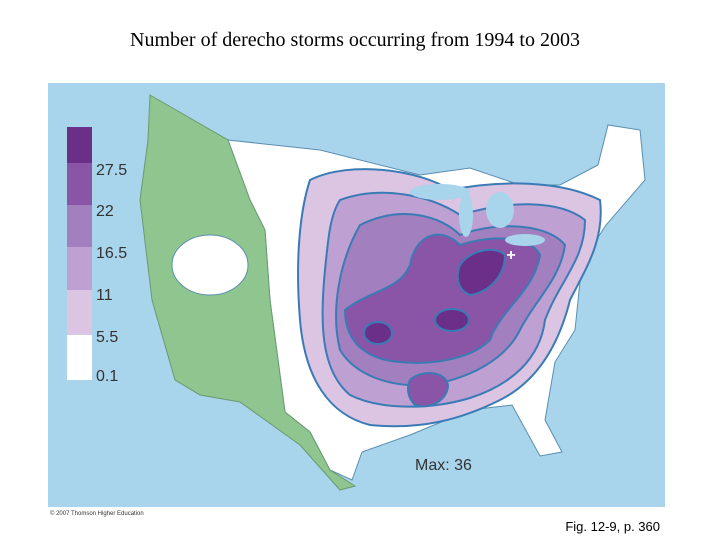 The width and height of the screenshot is (720, 540). I want to click on legend-labels: 27.5 22 16.5 11 5.5 0.1, so click(111, 273).